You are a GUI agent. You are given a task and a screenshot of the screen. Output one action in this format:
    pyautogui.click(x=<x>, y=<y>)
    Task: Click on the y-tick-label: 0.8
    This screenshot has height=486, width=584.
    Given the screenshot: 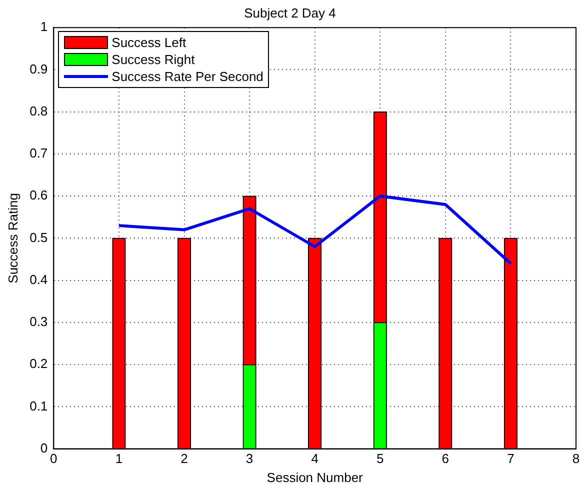 What is the action you would take?
    pyautogui.click(x=39, y=110)
    